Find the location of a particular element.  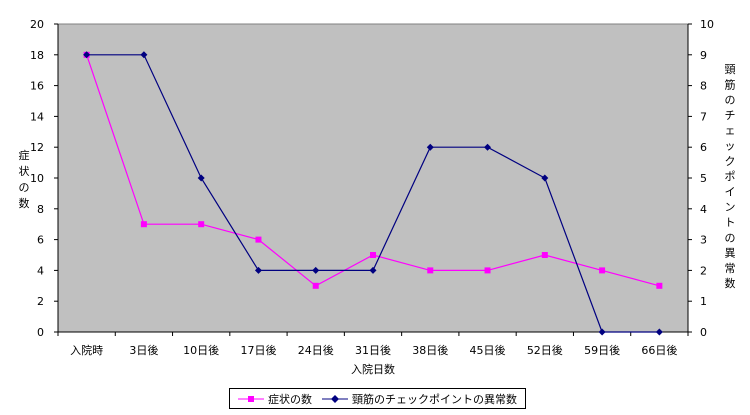

x-tick-label: 52日後 is located at coordinates (545, 350).